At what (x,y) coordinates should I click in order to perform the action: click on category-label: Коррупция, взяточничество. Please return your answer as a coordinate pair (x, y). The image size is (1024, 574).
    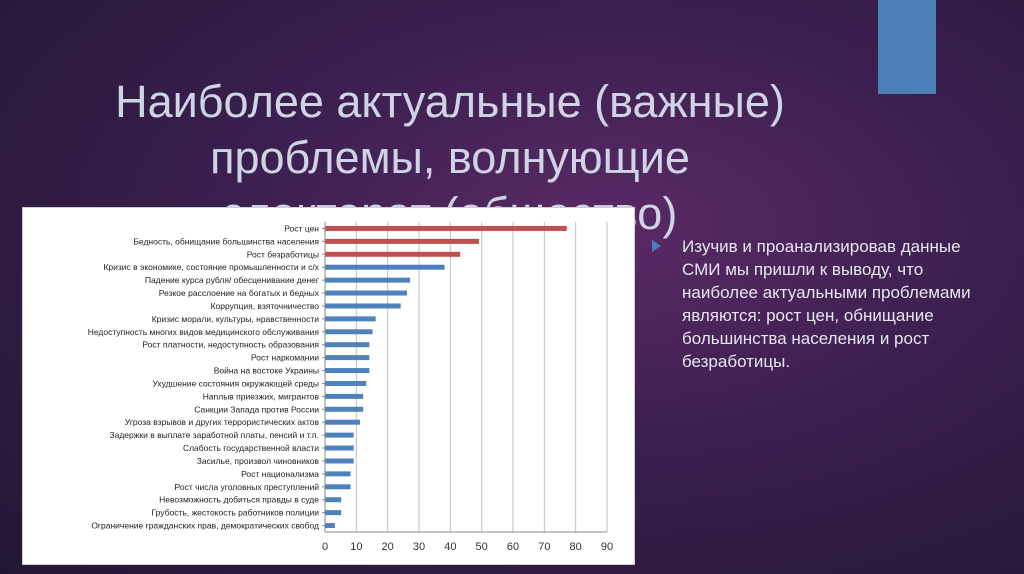
    Looking at the image, I should click on (265, 306).